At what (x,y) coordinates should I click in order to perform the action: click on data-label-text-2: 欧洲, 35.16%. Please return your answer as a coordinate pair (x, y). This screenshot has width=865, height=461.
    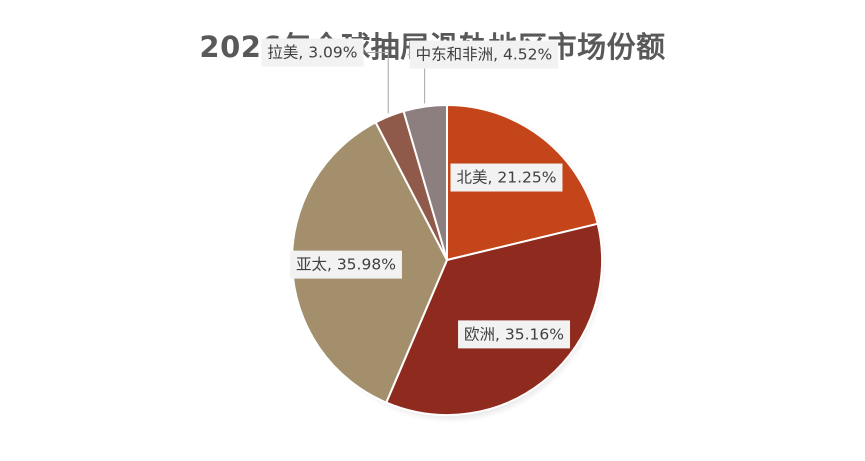
    Looking at the image, I should click on (514, 334).